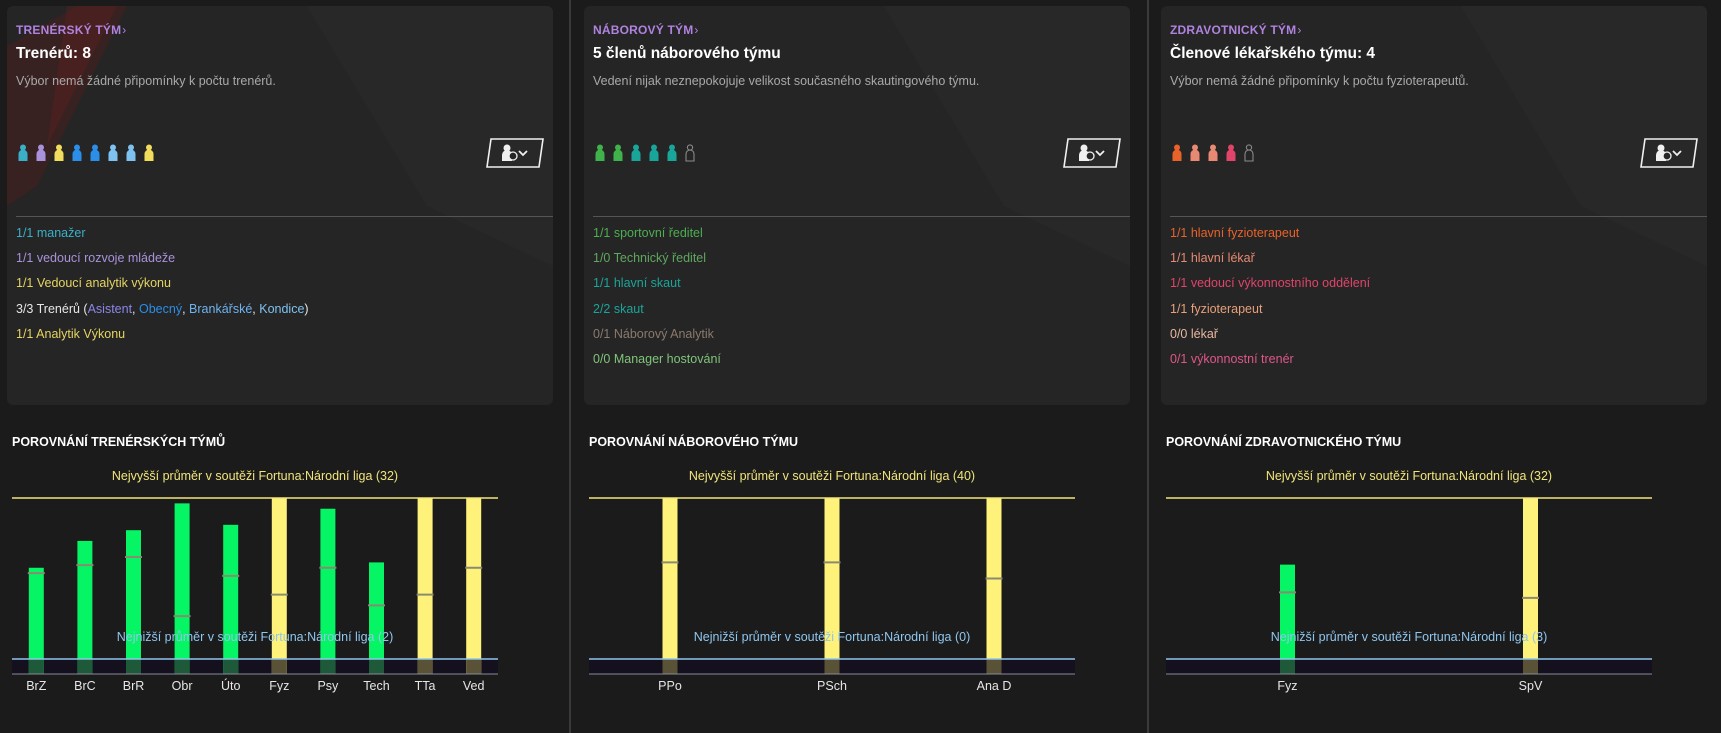 This screenshot has width=1721, height=733. Describe the element at coordinates (328, 686) in the screenshot. I see `category-label: Psy` at that location.